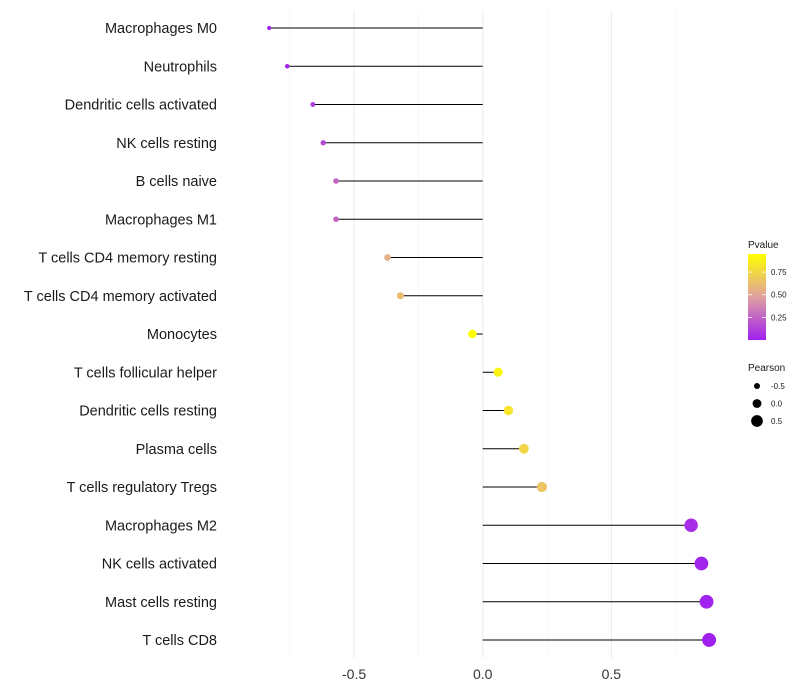 This screenshot has width=800, height=700. What do you see at coordinates (354, 674) in the screenshot?
I see `x-tick-label: -0.5` at bounding box center [354, 674].